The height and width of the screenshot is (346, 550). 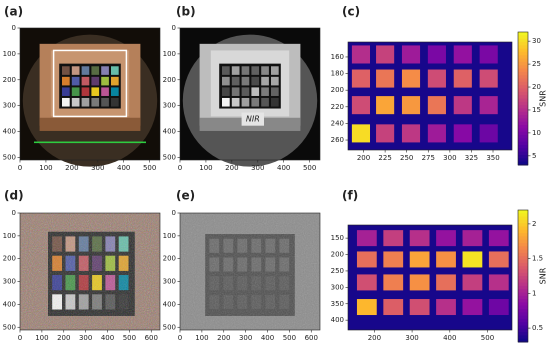 What do you see at coordinates (337, 271) in the screenshot?
I see `y-tick-label: 250` at bounding box center [337, 271].